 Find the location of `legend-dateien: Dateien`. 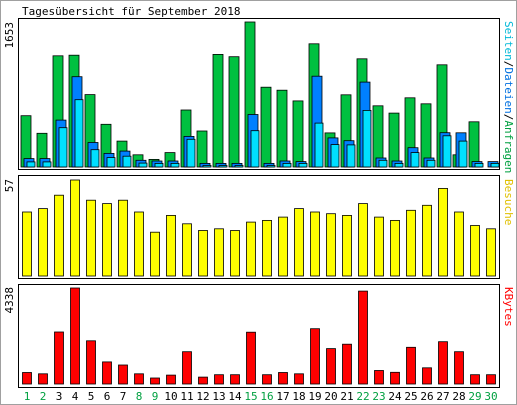

legend-dateien: Dateien is located at coordinates (508, 90).